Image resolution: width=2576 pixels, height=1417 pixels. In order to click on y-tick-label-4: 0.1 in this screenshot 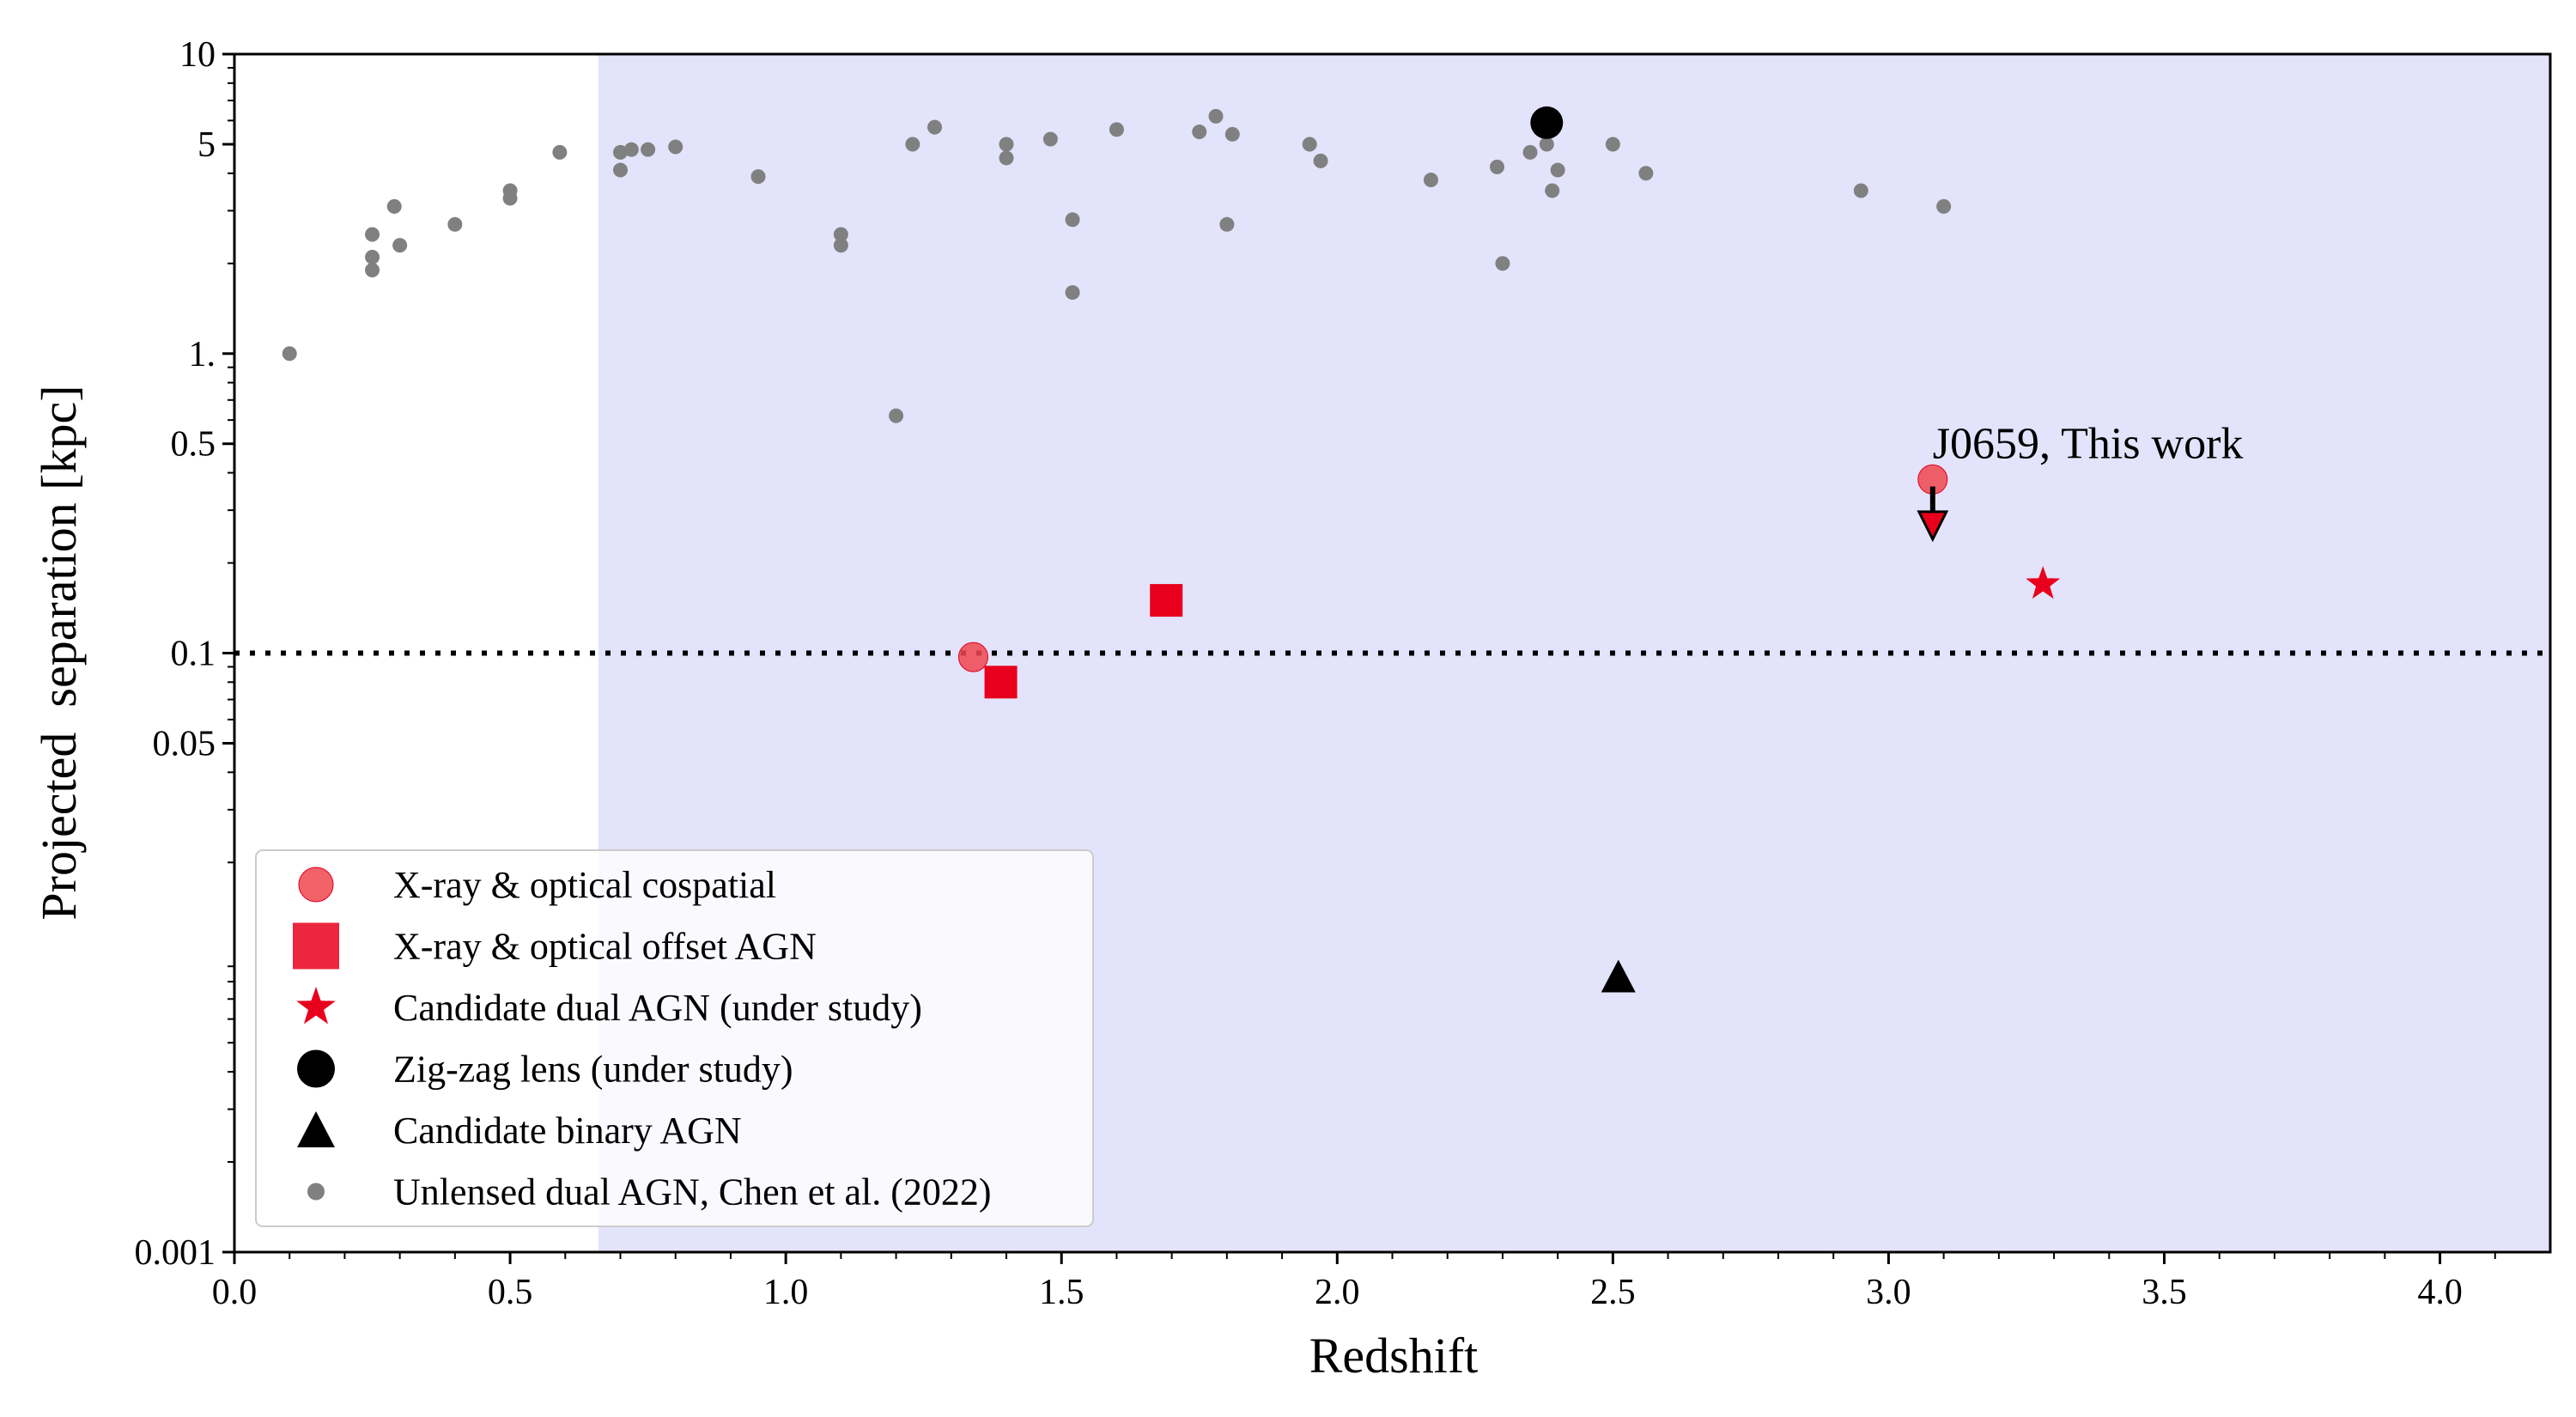, I will do `click(193, 654)`.